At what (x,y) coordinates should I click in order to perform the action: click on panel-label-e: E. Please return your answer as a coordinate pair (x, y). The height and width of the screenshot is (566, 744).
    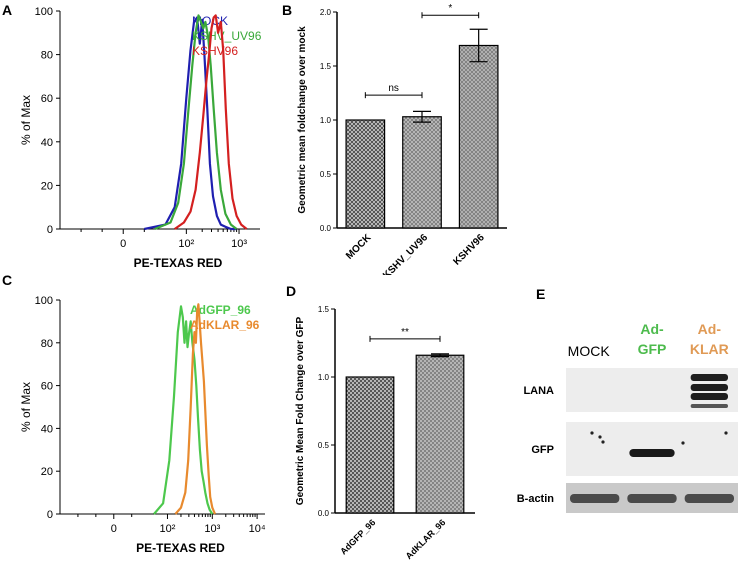
    Looking at the image, I should click on (541, 294).